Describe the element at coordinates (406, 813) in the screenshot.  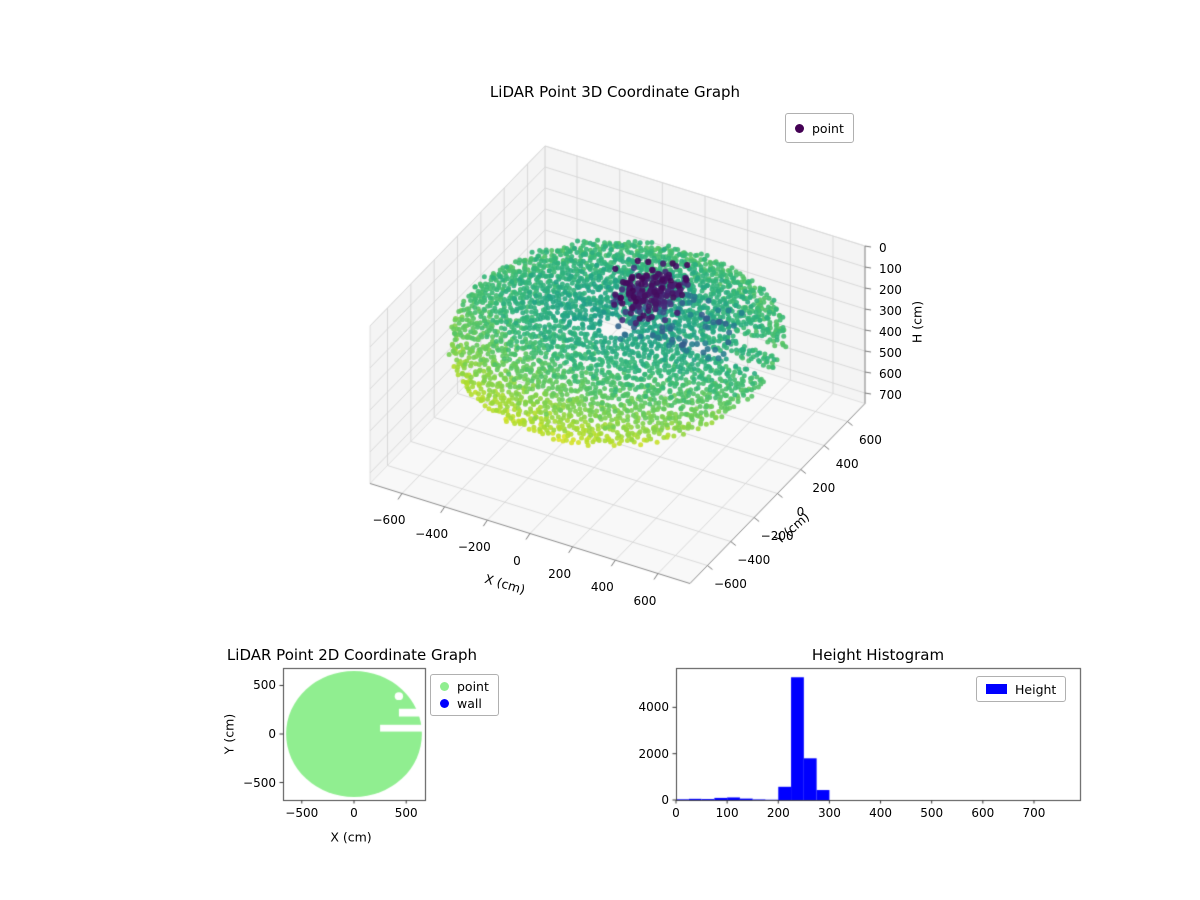
I see `plot2d-xtick-label: 500` at that location.